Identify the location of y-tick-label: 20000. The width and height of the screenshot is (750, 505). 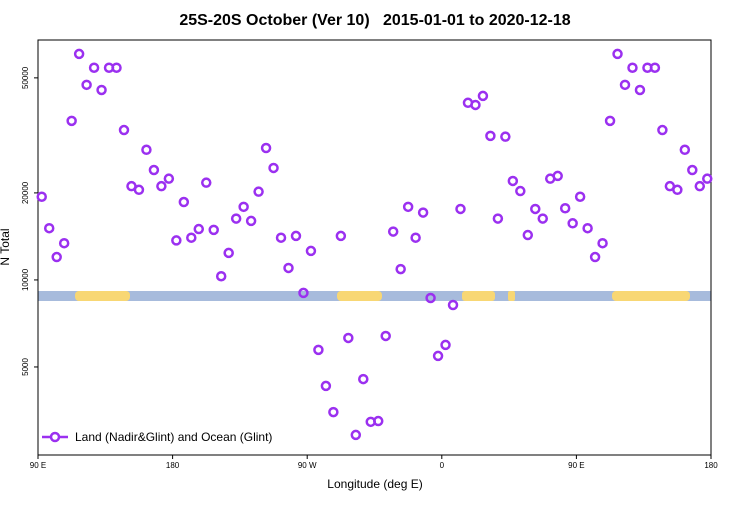
(25, 192).